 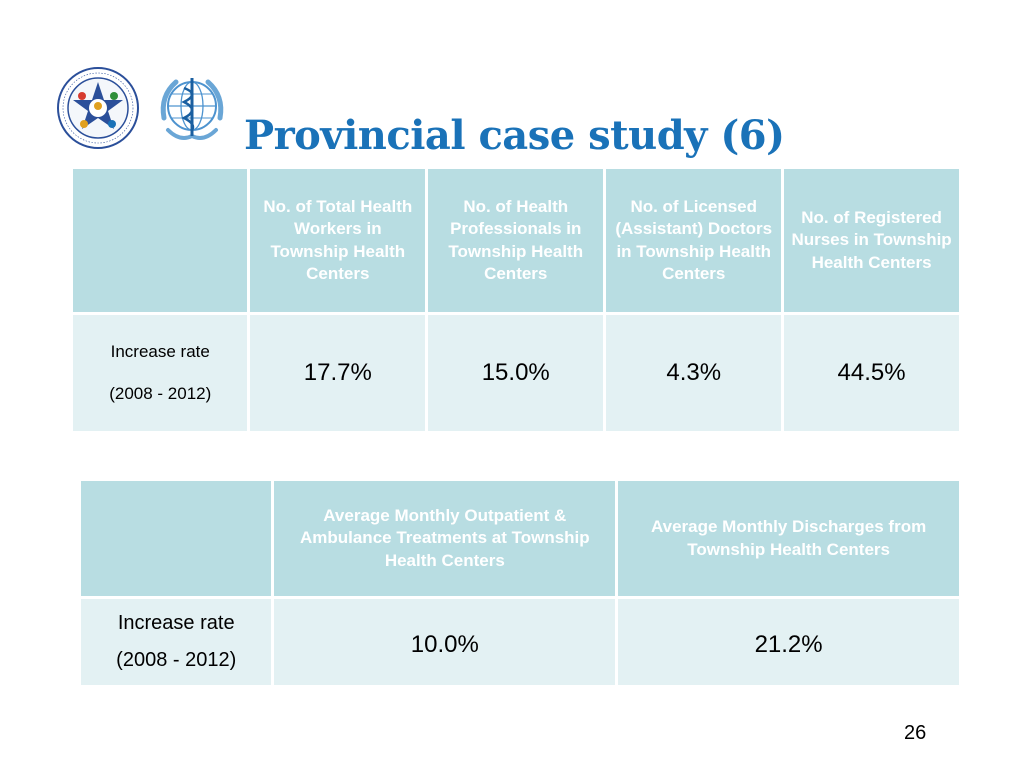 What do you see at coordinates (338, 373) in the screenshot?
I see `table-cell: 17.7%` at bounding box center [338, 373].